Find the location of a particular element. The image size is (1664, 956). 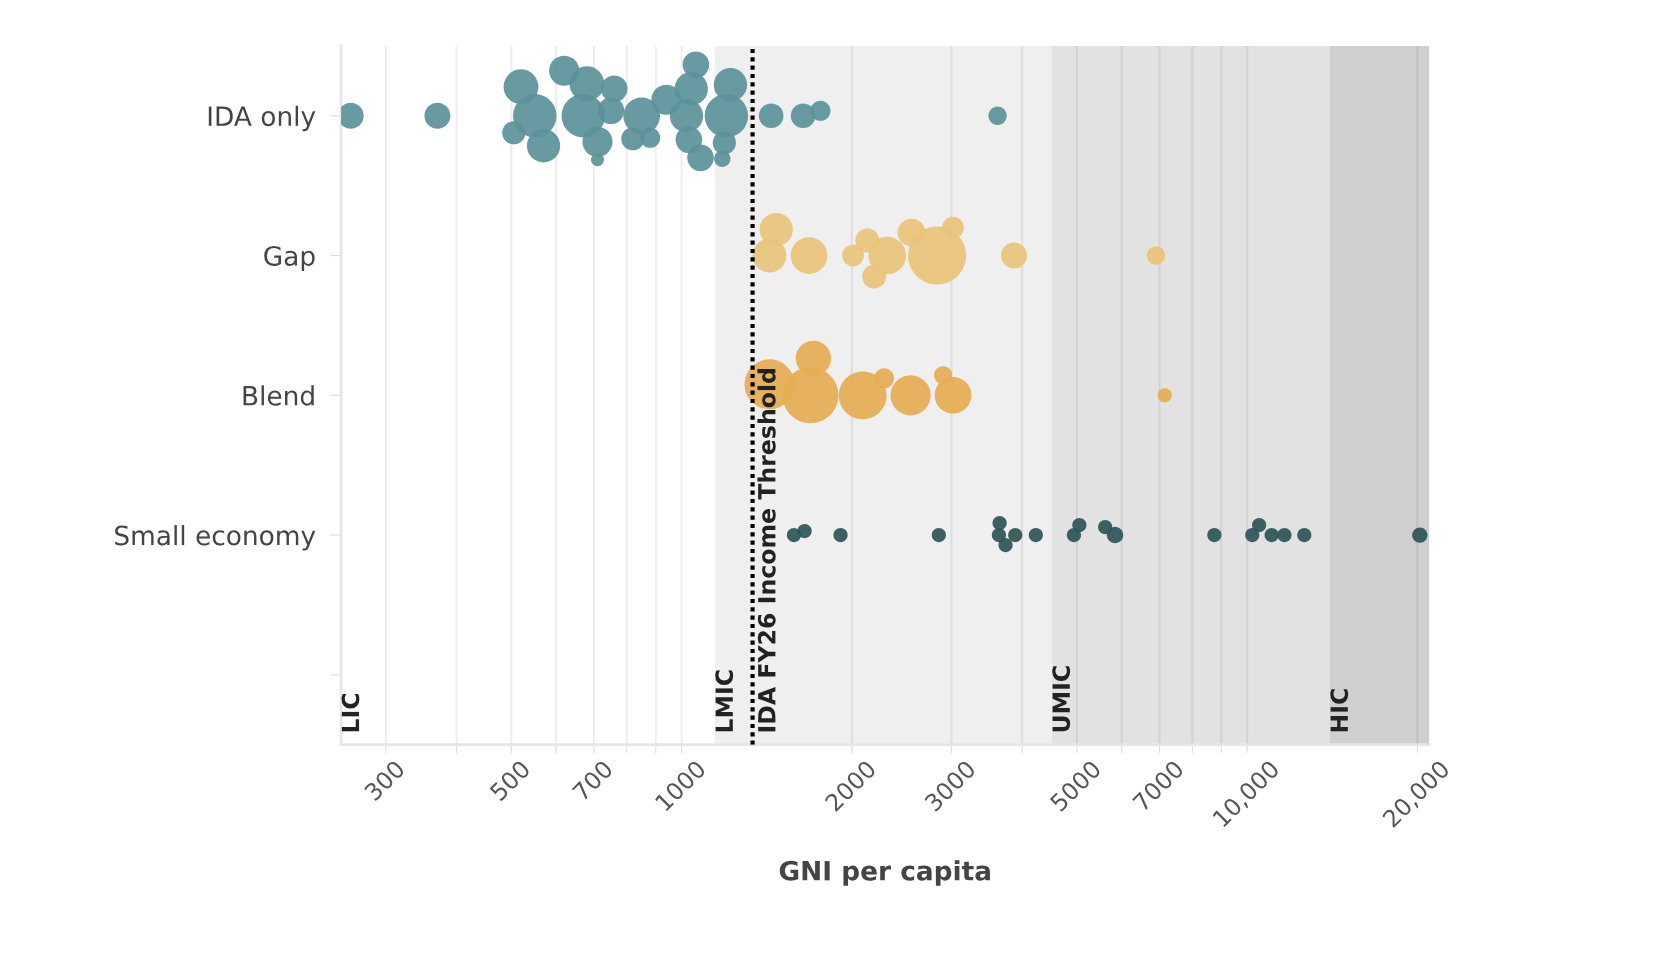

band-label: UMIC is located at coordinates (1061, 699).